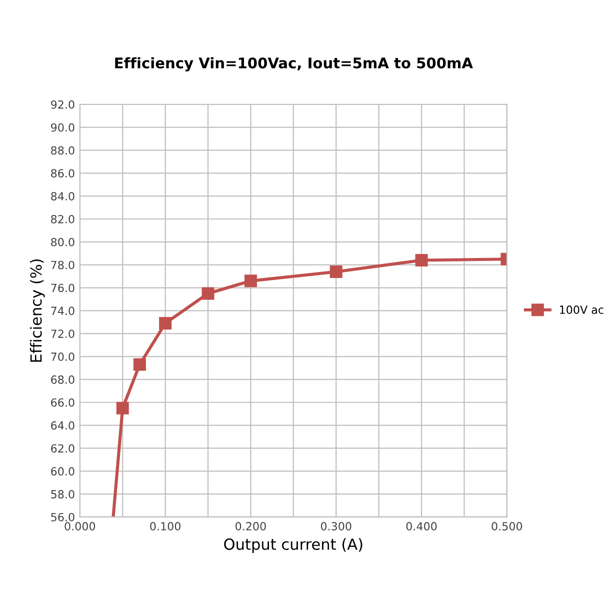 This screenshot has height=614, width=610. I want to click on y-tick-label: 82.0, so click(62, 219).